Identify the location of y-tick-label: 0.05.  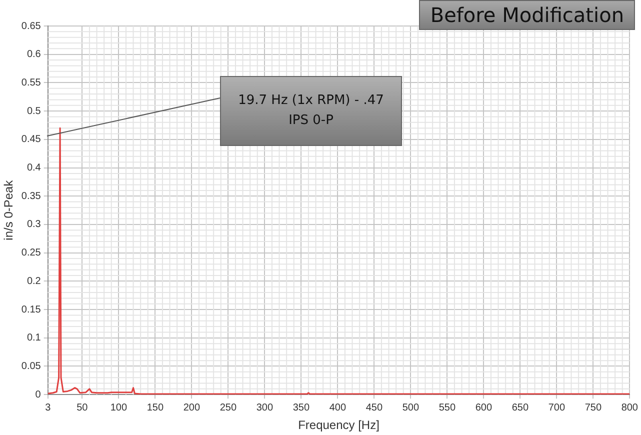
(31, 366).